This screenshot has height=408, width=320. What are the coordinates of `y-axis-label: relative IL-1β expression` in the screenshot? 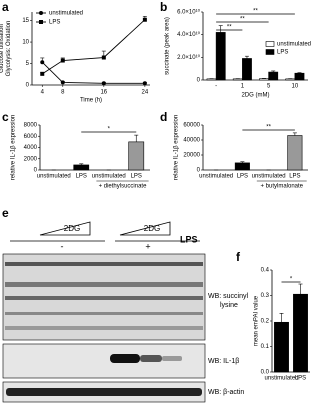 It's located at (14, 147).